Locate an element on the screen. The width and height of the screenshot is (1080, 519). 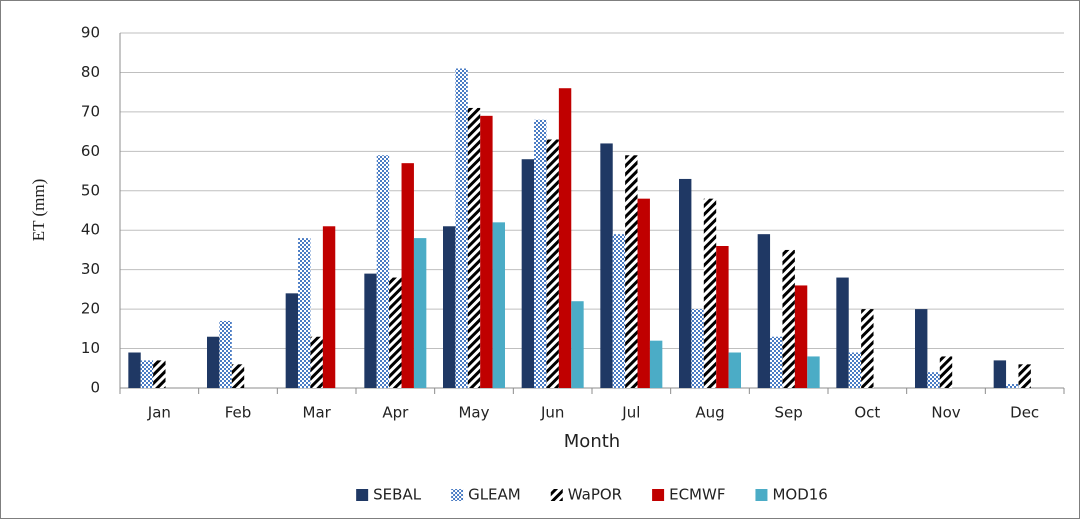
y-tick-label: 20 is located at coordinates (90, 309).